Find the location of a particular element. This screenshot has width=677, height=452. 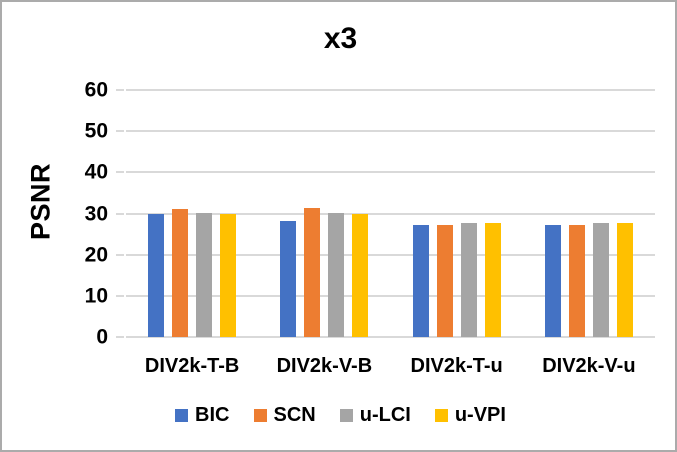

bar-bic-div2k-v-b is located at coordinates (288, 278).